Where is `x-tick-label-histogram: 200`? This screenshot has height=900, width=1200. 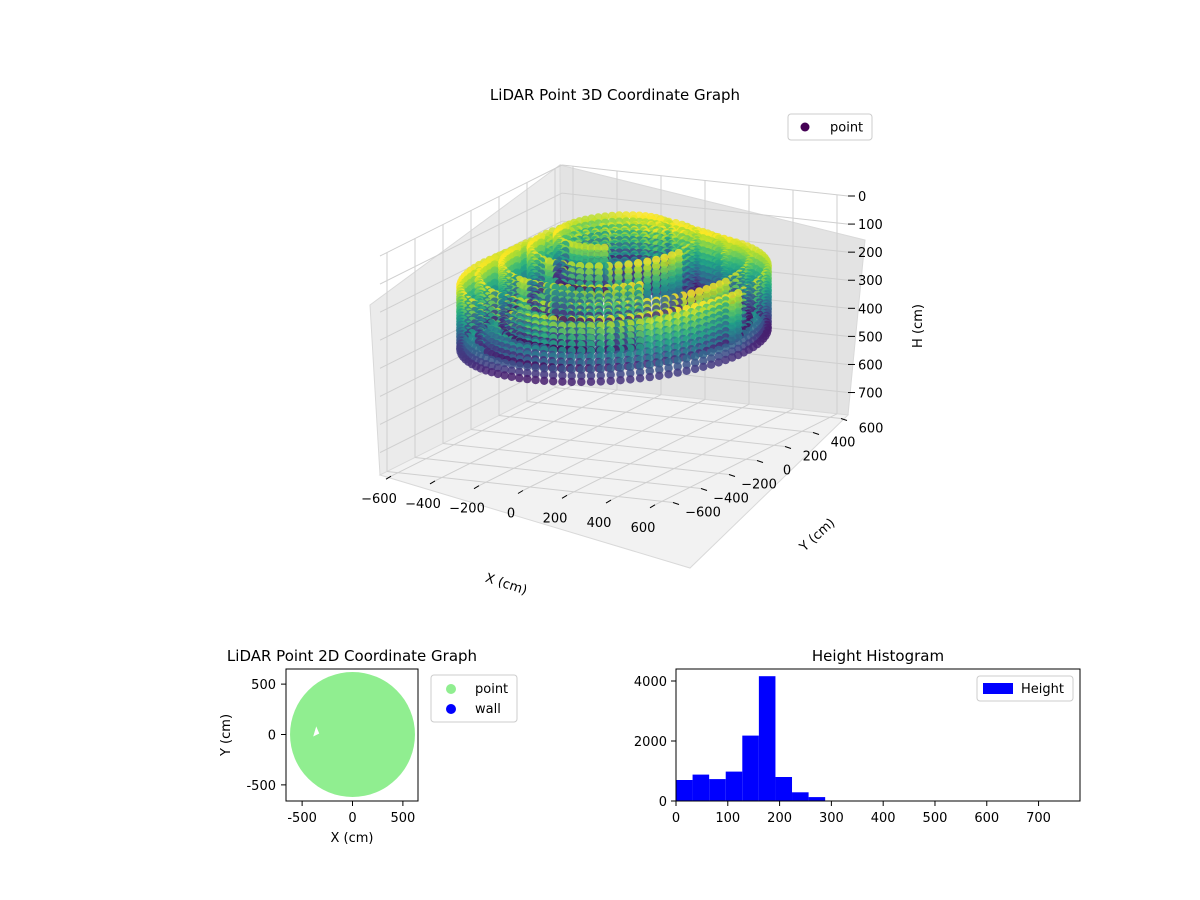
x-tick-label-histogram: 200 is located at coordinates (779, 818).